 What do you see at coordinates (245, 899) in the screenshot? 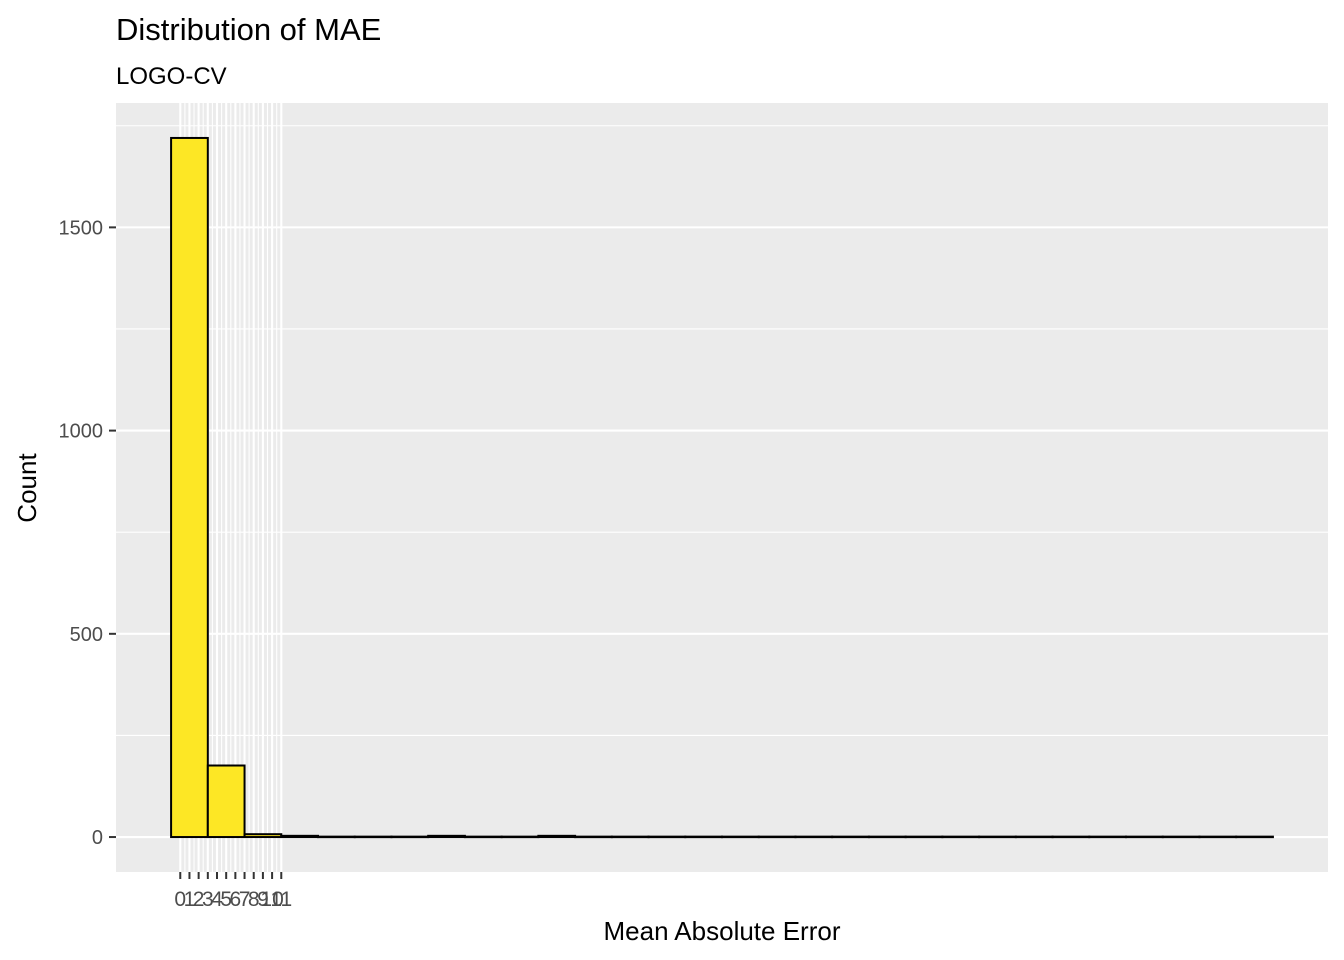
I see `x-tick-label-7: 7` at bounding box center [245, 899].